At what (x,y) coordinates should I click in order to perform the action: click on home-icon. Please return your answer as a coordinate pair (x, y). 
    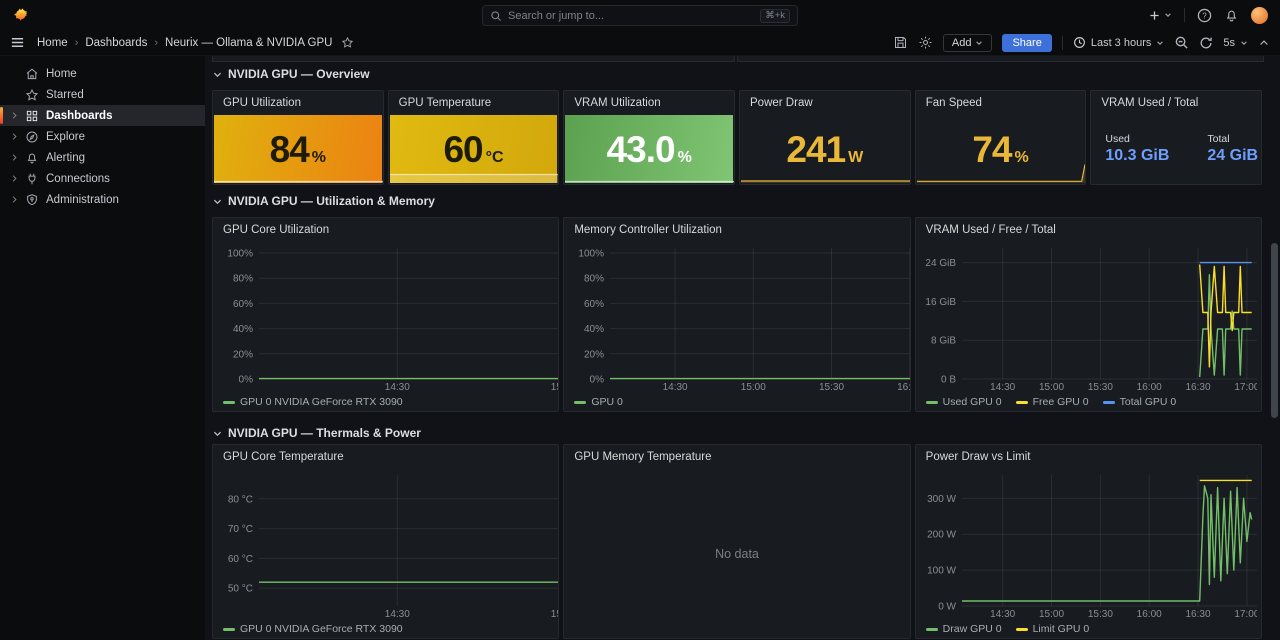
    Looking at the image, I should click on (35, 74).